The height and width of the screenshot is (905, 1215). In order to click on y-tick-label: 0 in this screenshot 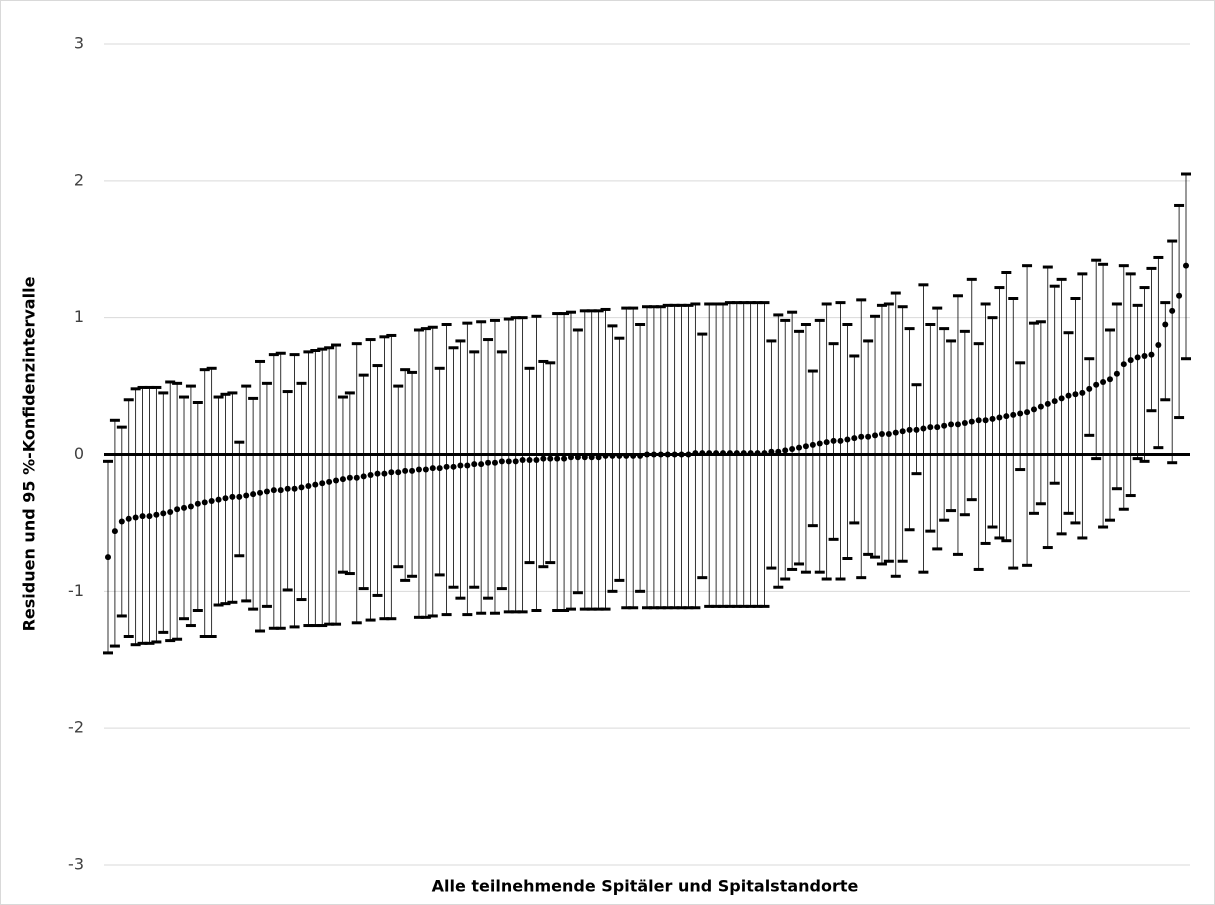, I will do `click(79, 453)`.